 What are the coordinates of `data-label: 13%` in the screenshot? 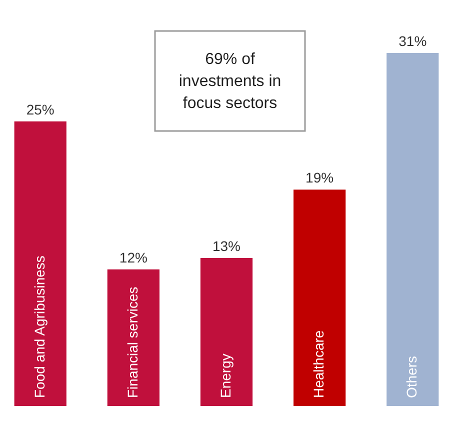 It's located at (226, 246).